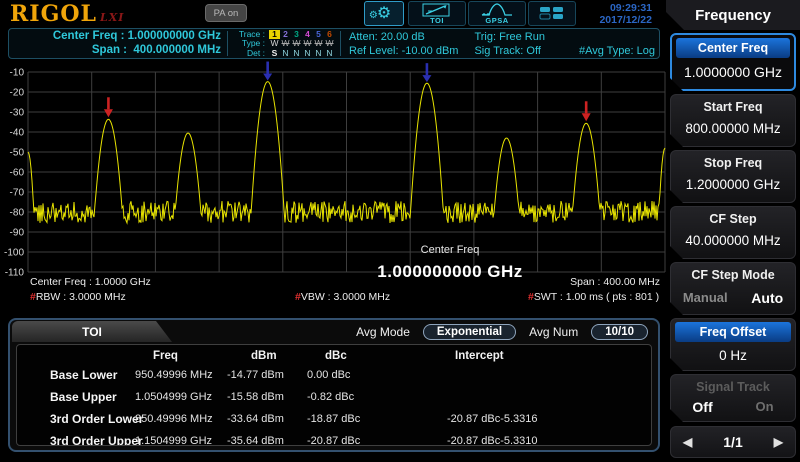  What do you see at coordinates (593, 297) in the screenshot?
I see `swt-readout: #SWT : 1.00 ms ( pts : 801 )` at bounding box center [593, 297].